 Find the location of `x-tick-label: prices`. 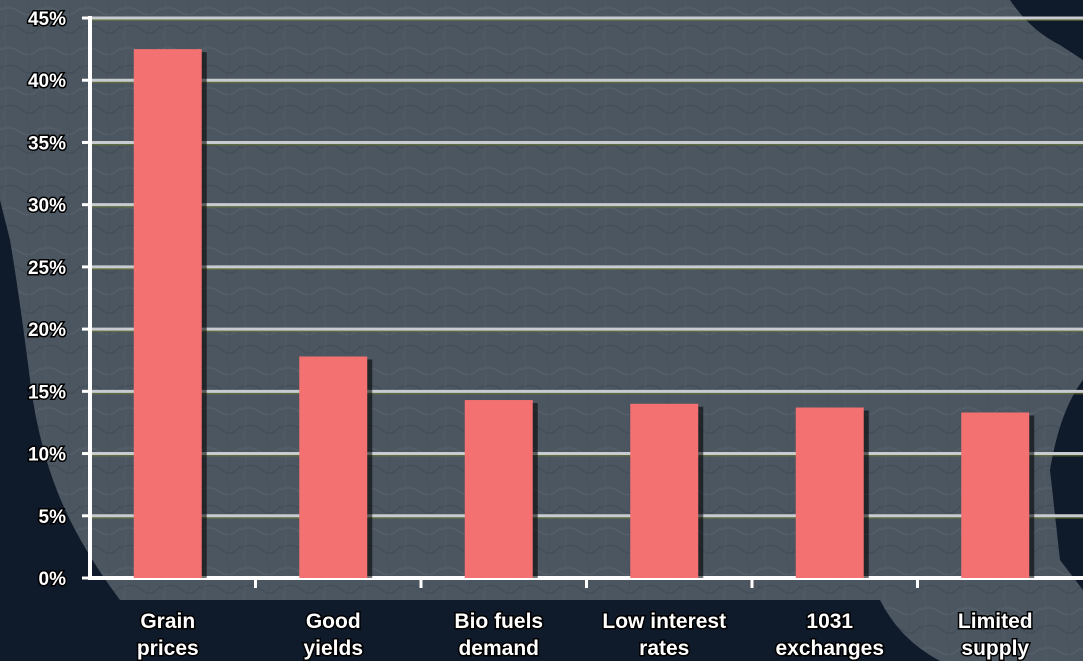

x-tick-label: prices is located at coordinates (168, 648).